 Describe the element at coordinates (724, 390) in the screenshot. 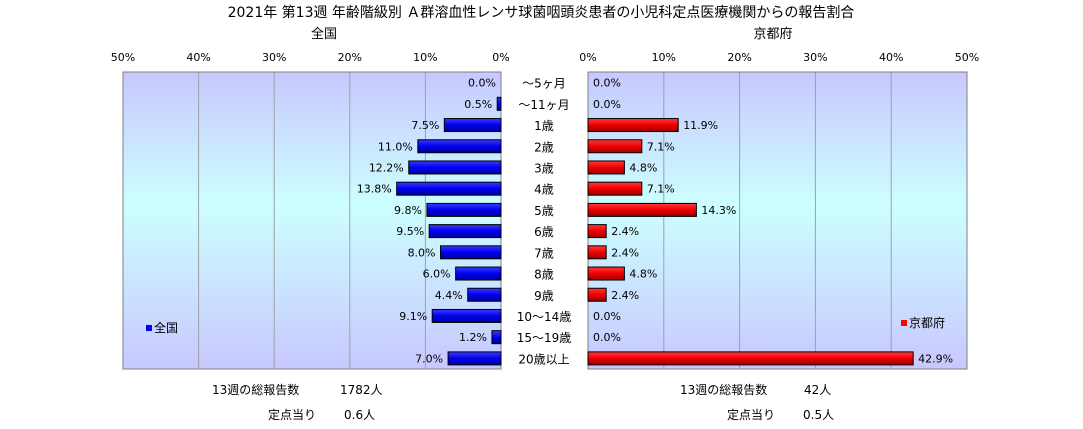

I see `kyoto-total-label: 13週の総報告数` at that location.